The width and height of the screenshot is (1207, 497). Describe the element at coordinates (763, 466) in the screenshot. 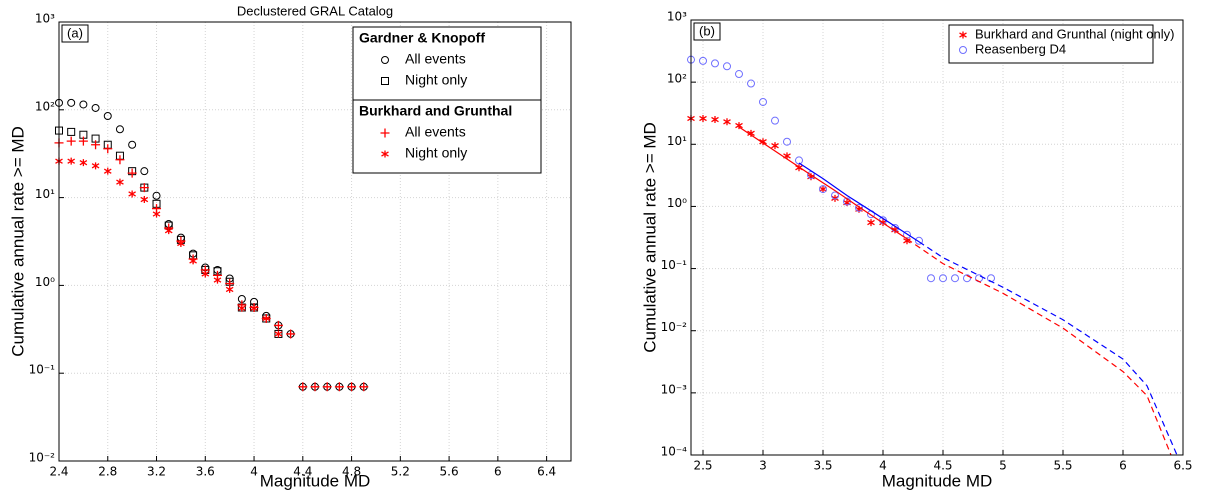

I see `x-tick-label: 3` at that location.